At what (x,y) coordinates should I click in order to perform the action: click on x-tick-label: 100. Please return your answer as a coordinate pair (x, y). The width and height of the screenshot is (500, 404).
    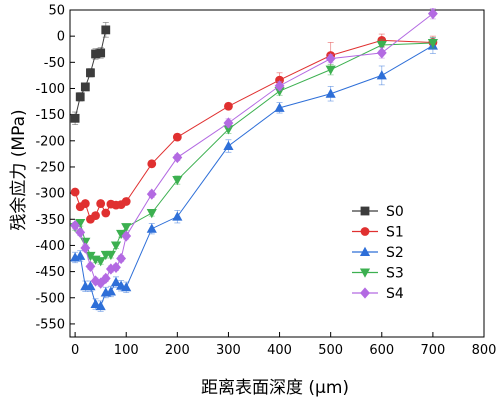
    Looking at the image, I should click on (126, 350).